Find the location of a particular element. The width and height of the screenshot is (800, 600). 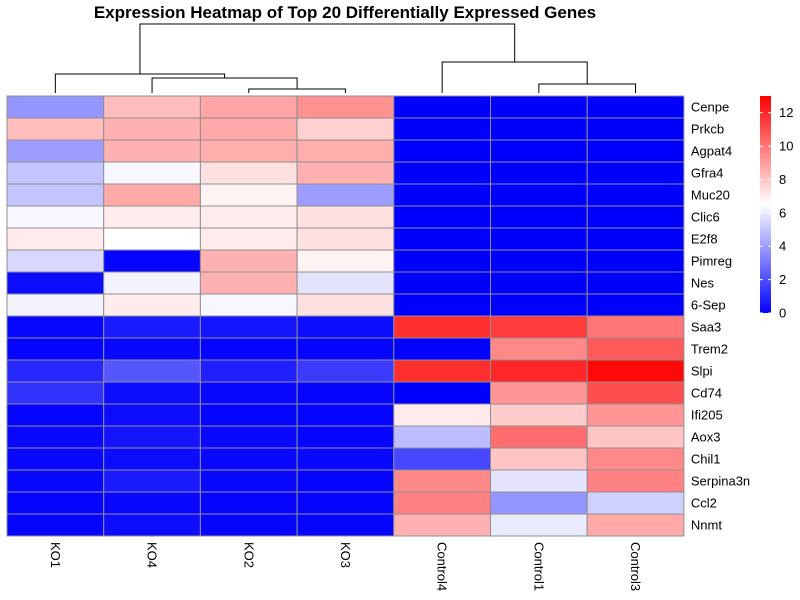

row-label: Ifi205 is located at coordinates (707, 415).